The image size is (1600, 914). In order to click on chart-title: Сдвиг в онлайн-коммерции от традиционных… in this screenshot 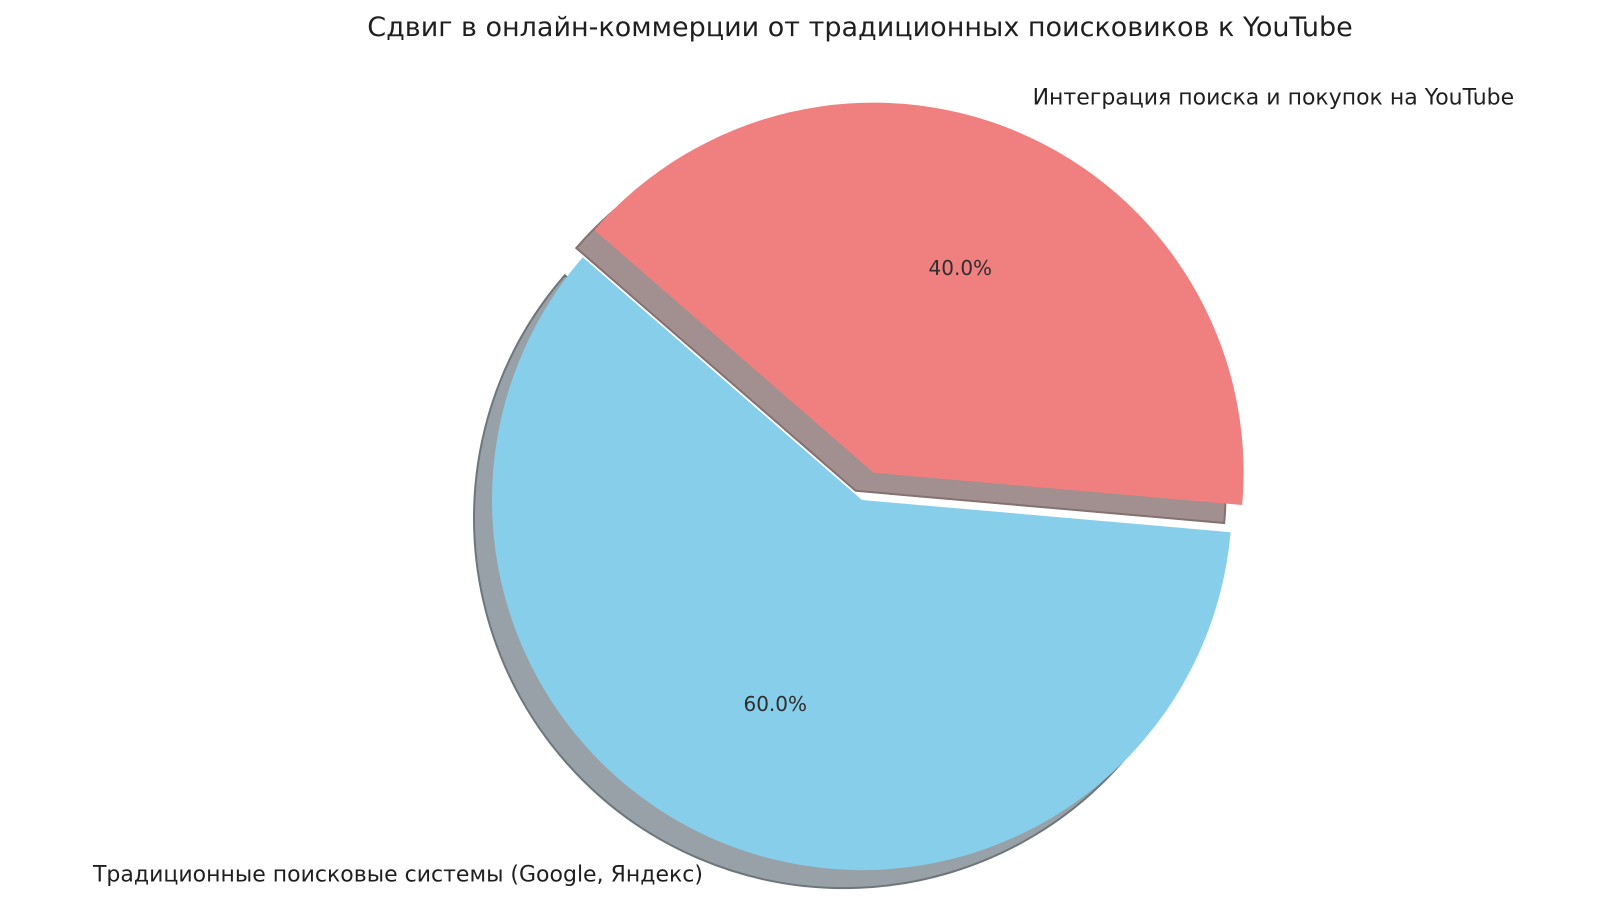, I will do `click(860, 27)`.